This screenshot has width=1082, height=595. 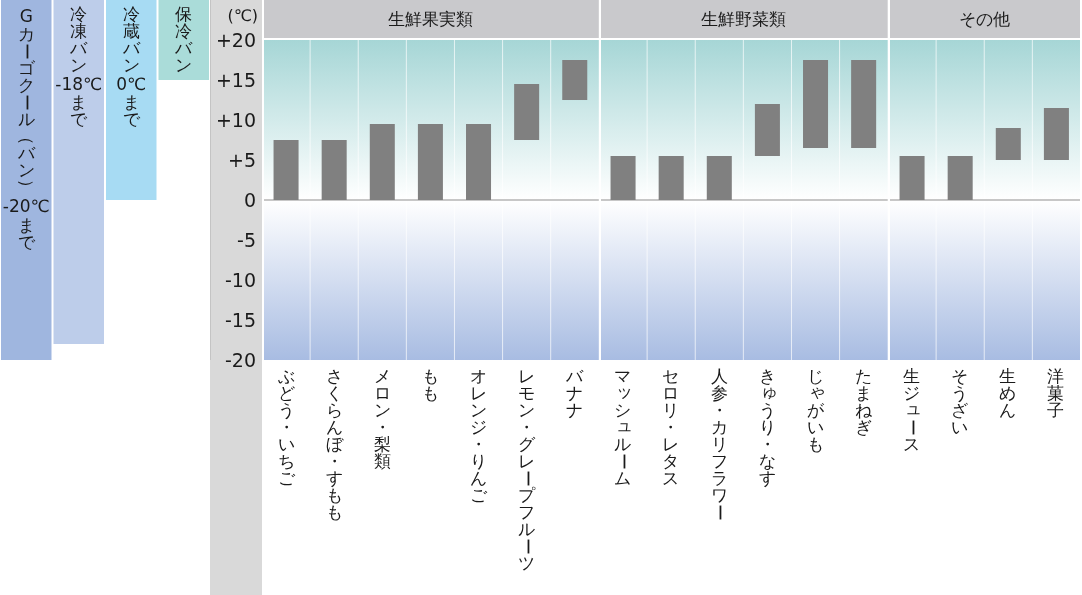 I want to click on x-tick-label: 冷蔵バン0℃まで, so click(x=131, y=67).